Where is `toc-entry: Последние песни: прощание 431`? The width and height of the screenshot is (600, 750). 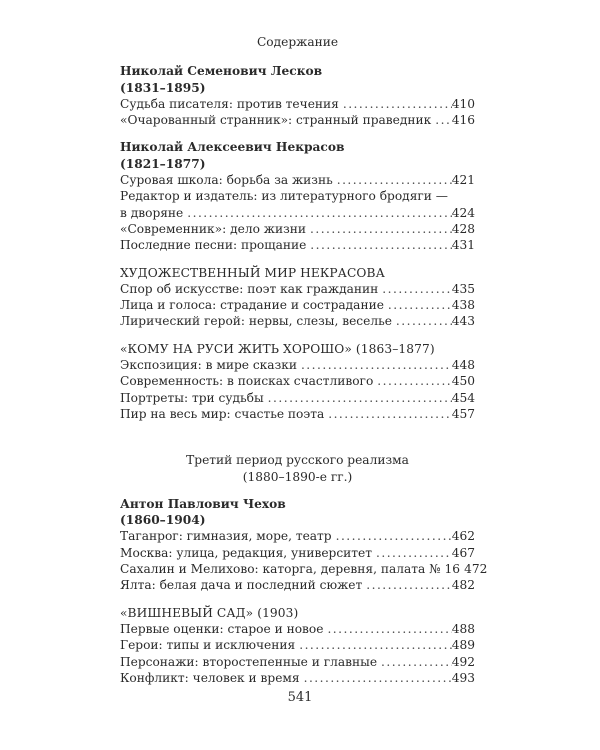
toc-entry: Последние песни: прощание 431 is located at coordinates (297, 245).